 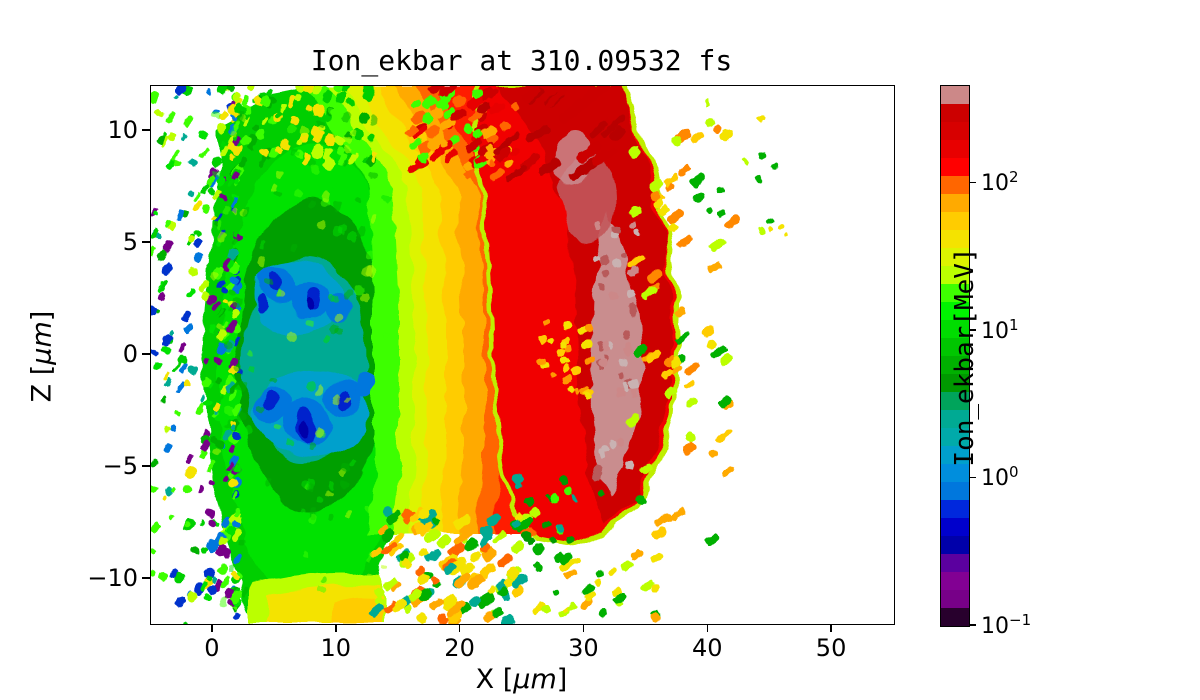 I want to click on y-tick-label: 5, so click(x=130, y=241).